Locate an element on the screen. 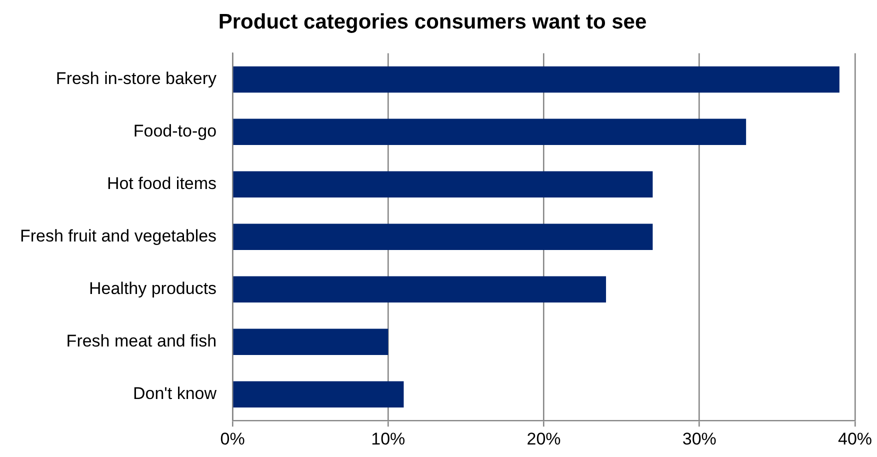 The width and height of the screenshot is (877, 457). y-tick-label: Don't know is located at coordinates (175, 394).